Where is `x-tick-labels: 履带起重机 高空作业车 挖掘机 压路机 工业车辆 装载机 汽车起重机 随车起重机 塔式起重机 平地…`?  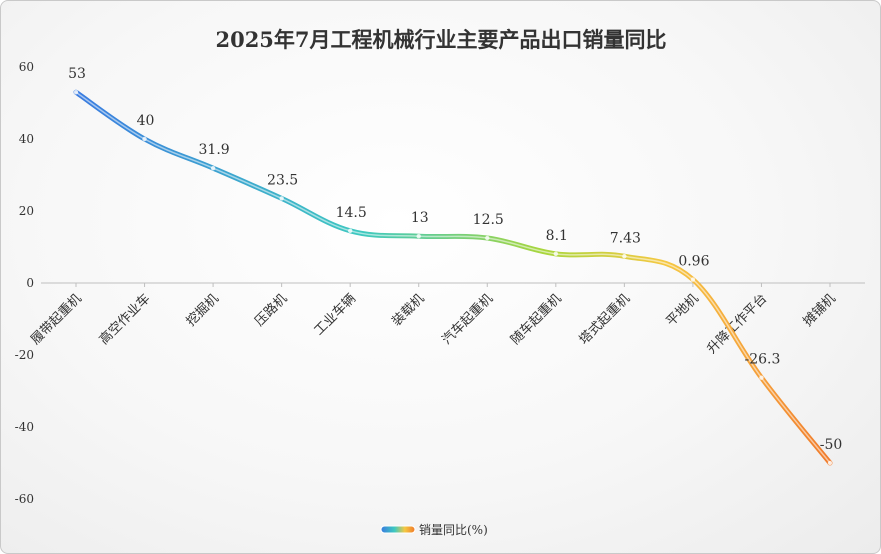
x-tick-labels: 履带起重机 高空作业车 挖掘机 压路机 工业车辆 装载机 汽车起重机 随车起重机 塔式起重机 平地… is located at coordinates (433, 320).